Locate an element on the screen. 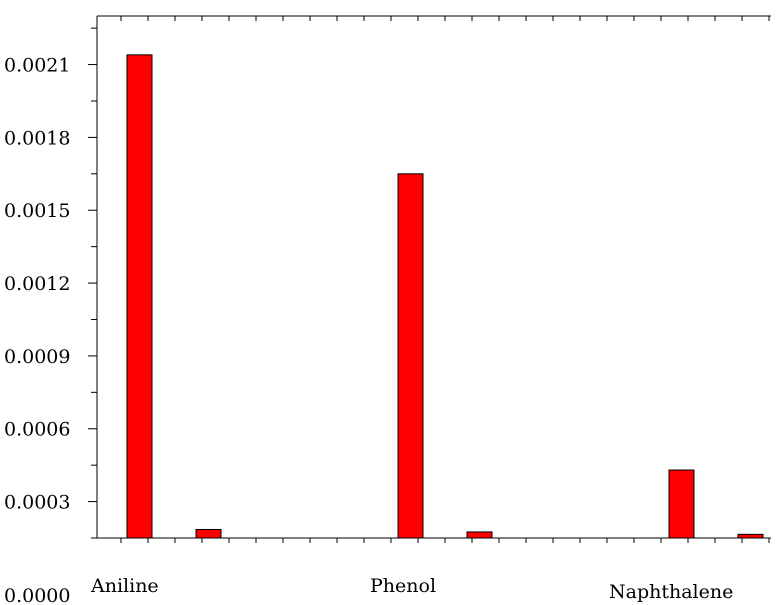 Image resolution: width=782 pixels, height=605 pixels. y-tick-label: 0.0018 is located at coordinates (37, 138).